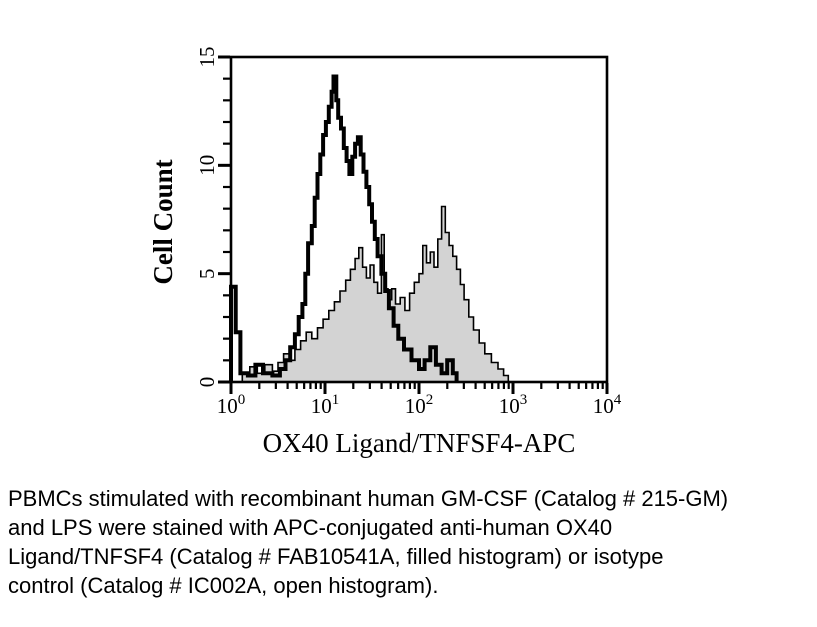 The width and height of the screenshot is (817, 627). I want to click on open-histogram, so click(344, 228).